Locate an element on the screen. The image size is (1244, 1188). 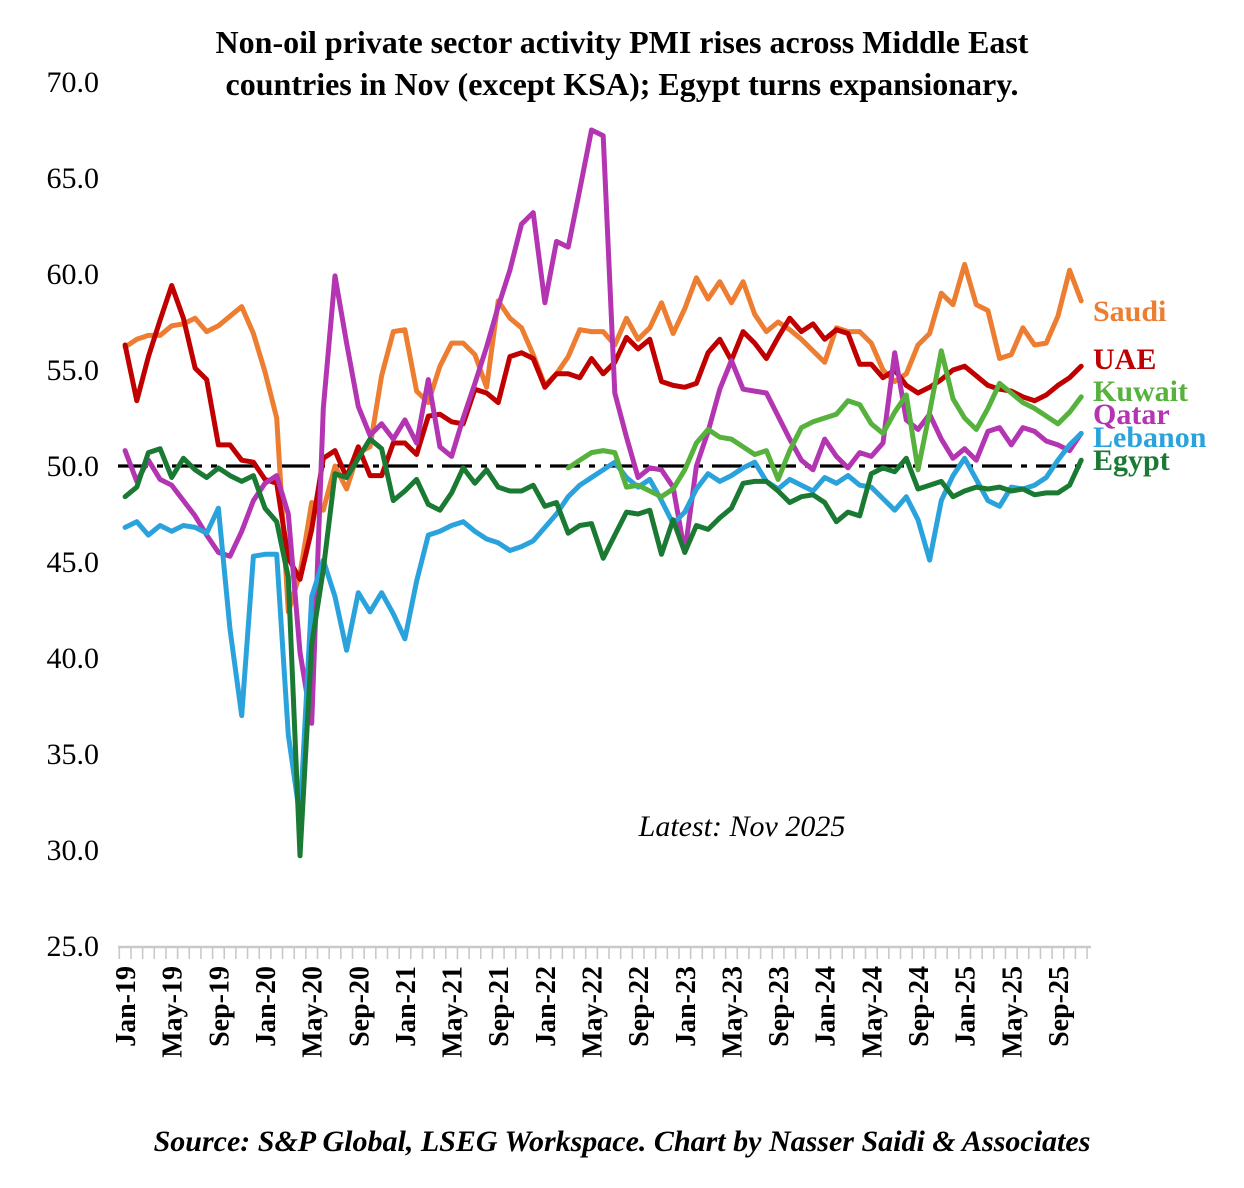
y-axis-label: 60.0 is located at coordinates (73, 274).